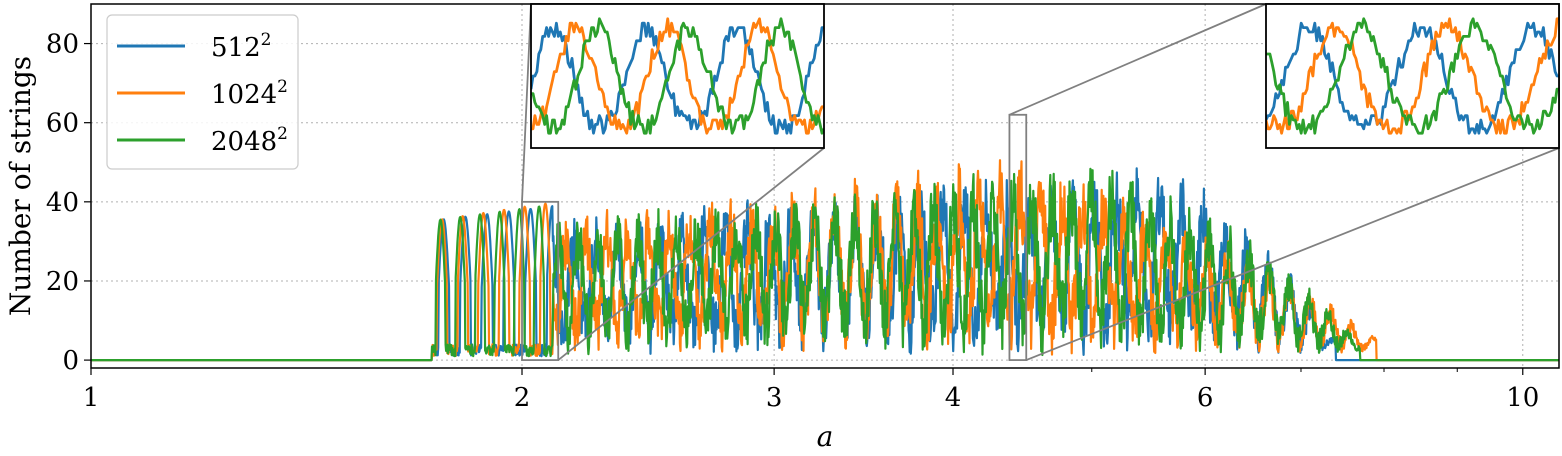  I want to click on y-tick-label: 0, so click(70, 361).